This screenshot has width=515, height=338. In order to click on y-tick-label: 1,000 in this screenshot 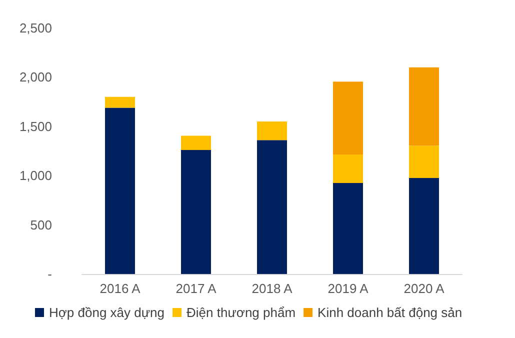, I will do `click(35, 176)`.